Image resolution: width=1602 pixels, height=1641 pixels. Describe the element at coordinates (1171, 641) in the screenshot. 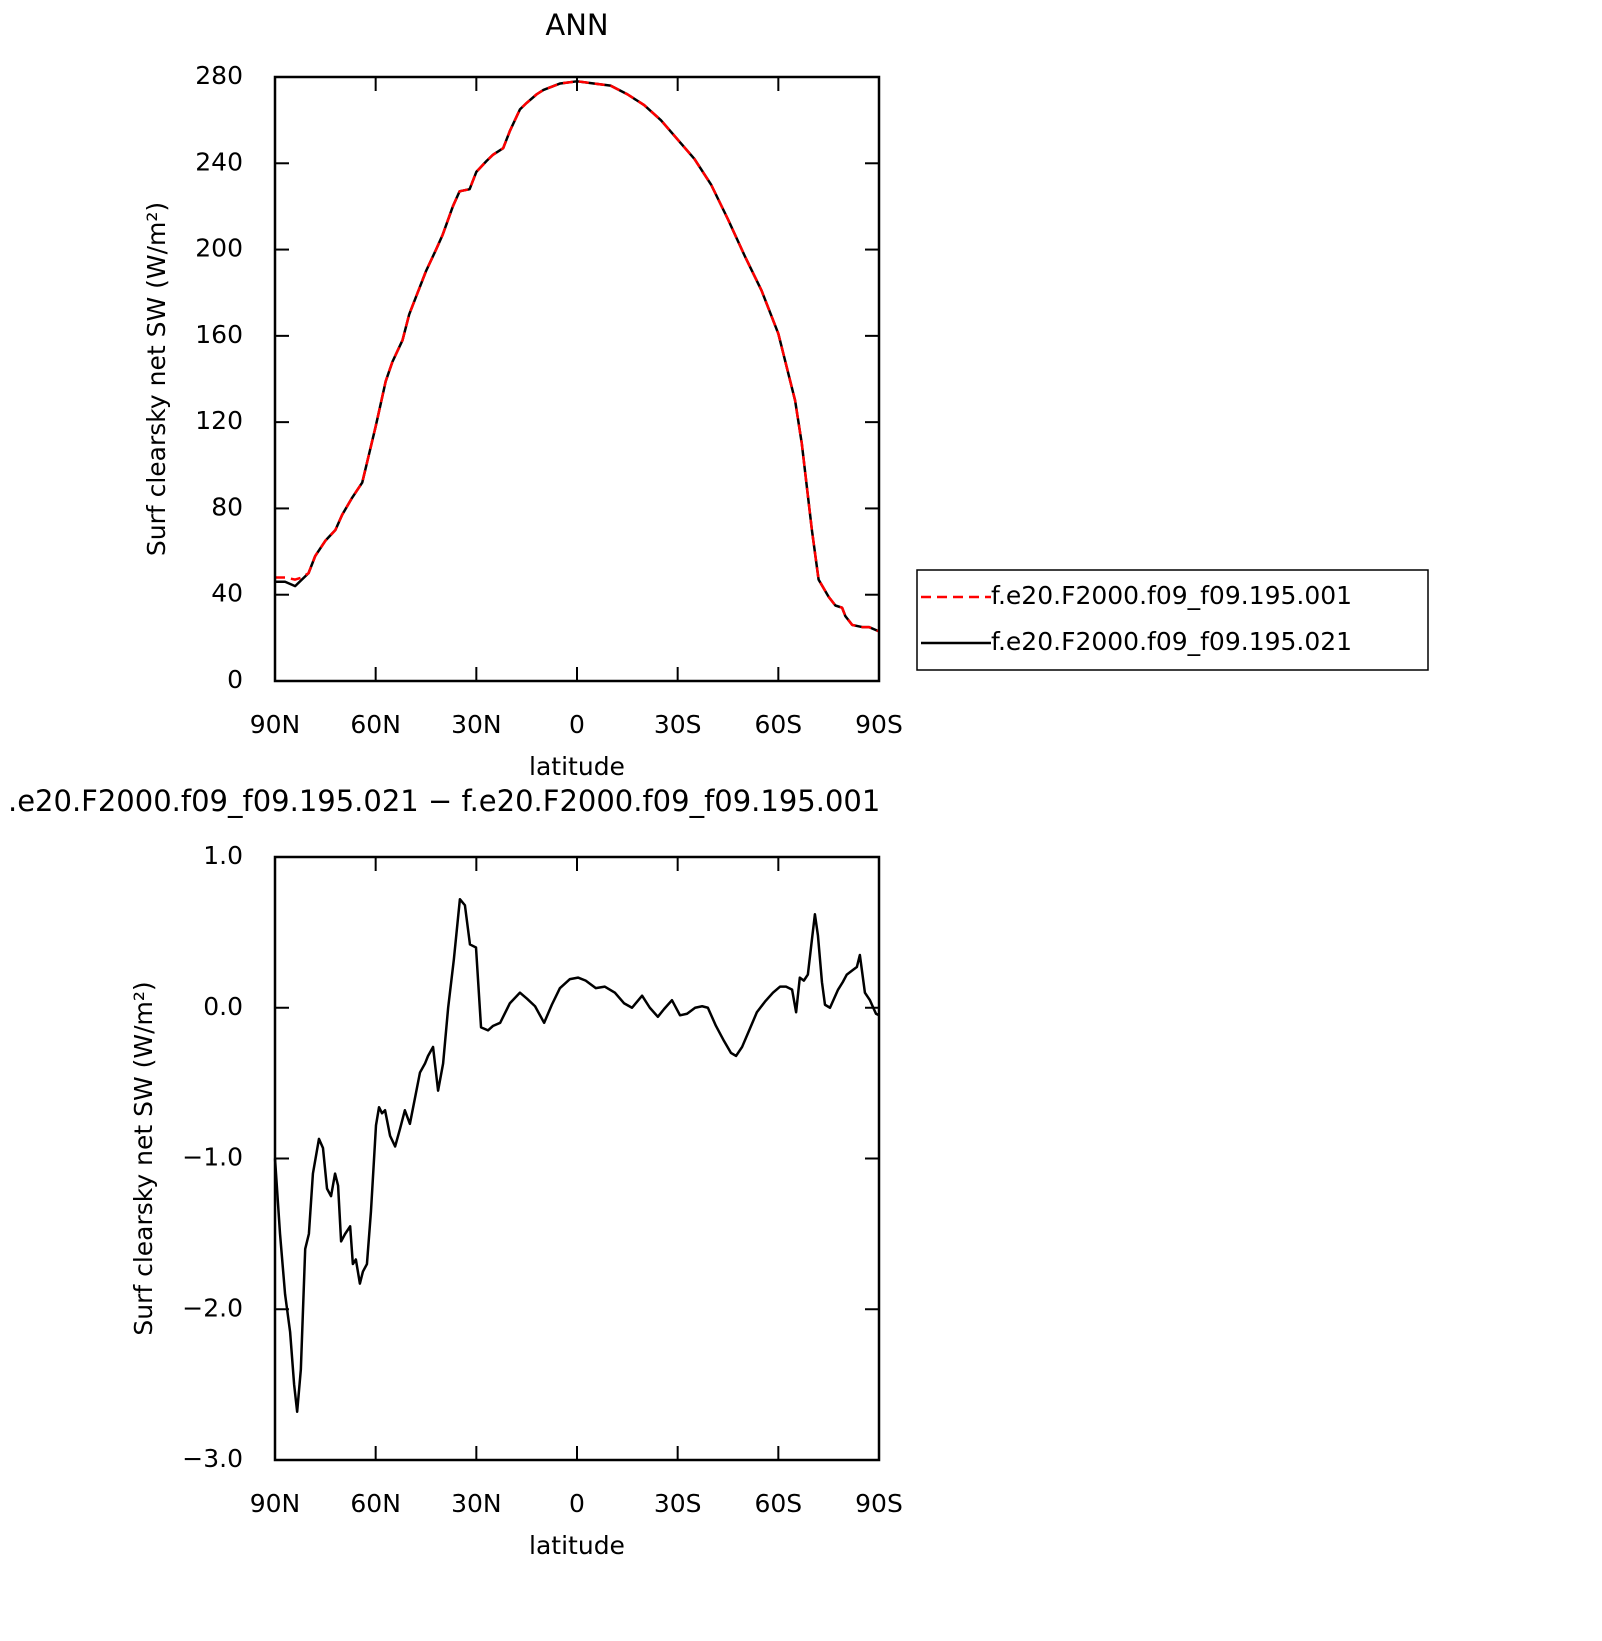

I see `legend-label: f.e20.F2000.f09_f09.195.021` at that location.